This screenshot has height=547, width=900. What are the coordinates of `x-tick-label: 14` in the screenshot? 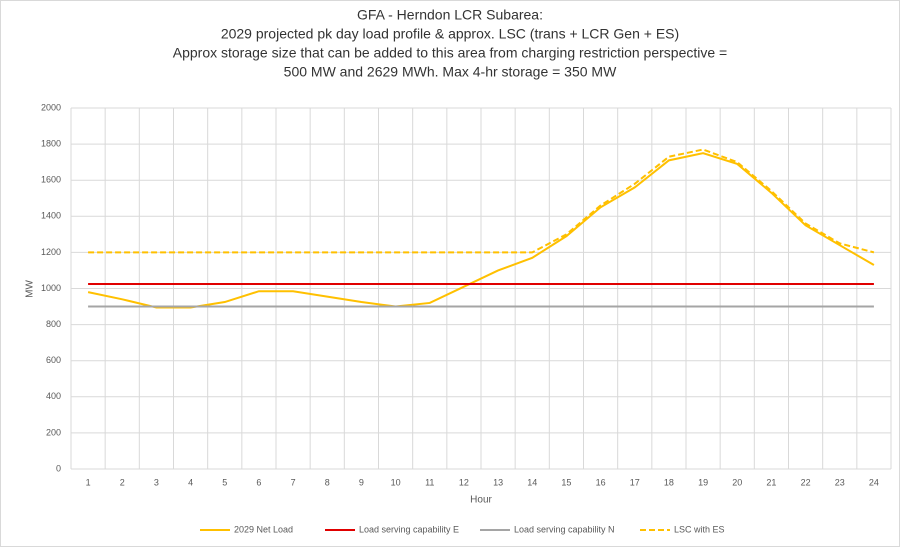 It's located at (532, 482).